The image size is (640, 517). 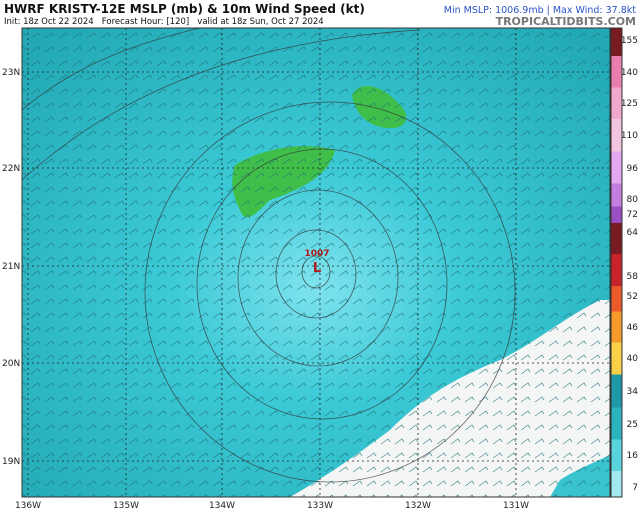 I want to click on colorbar-label: 16, so click(x=633, y=456).